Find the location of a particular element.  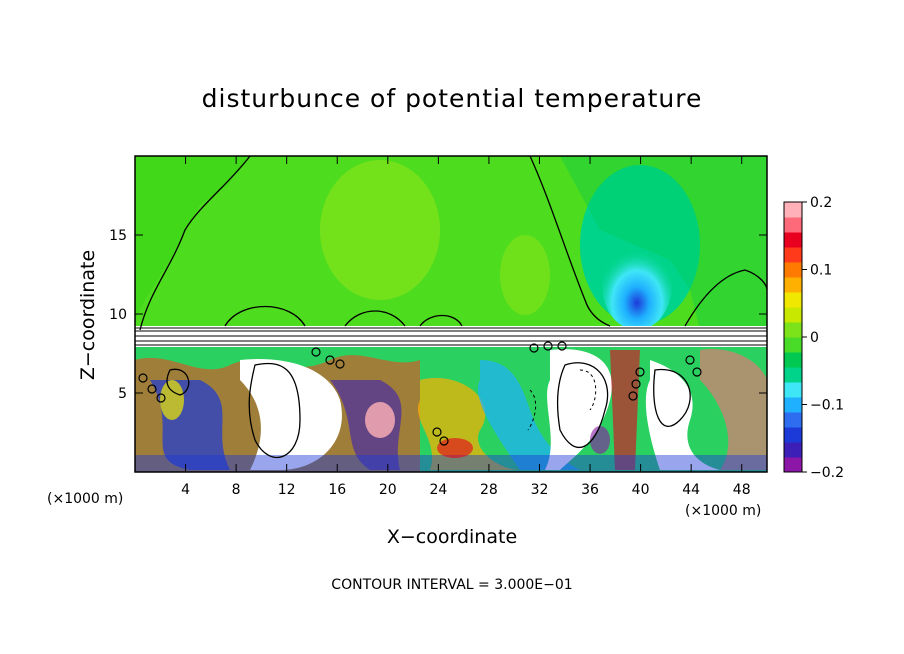

y-tick-label: 5 is located at coordinates (122, 394).